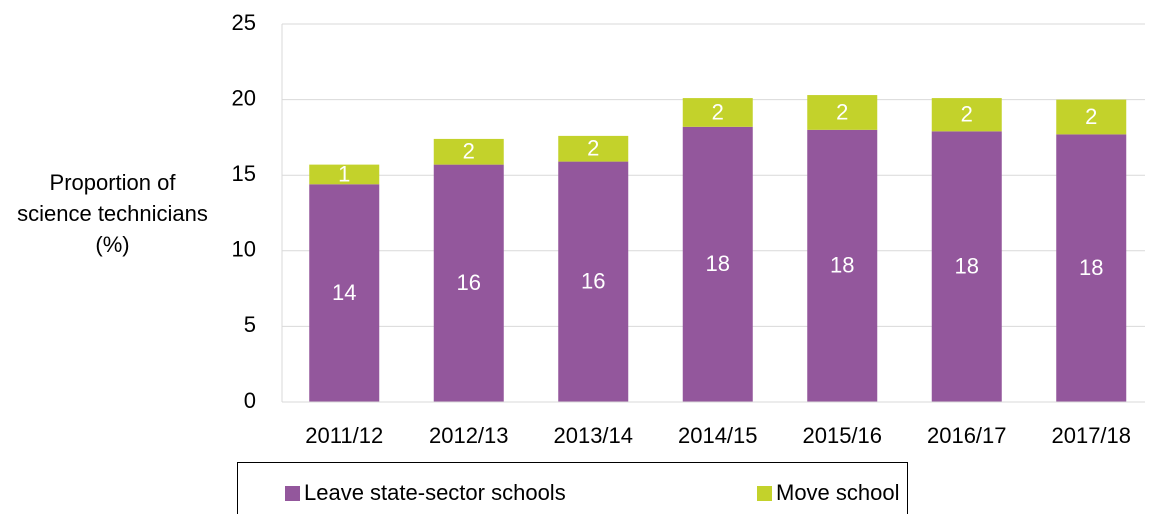  What do you see at coordinates (435, 492) in the screenshot?
I see `legend-label: Leave state-sector schools` at bounding box center [435, 492].